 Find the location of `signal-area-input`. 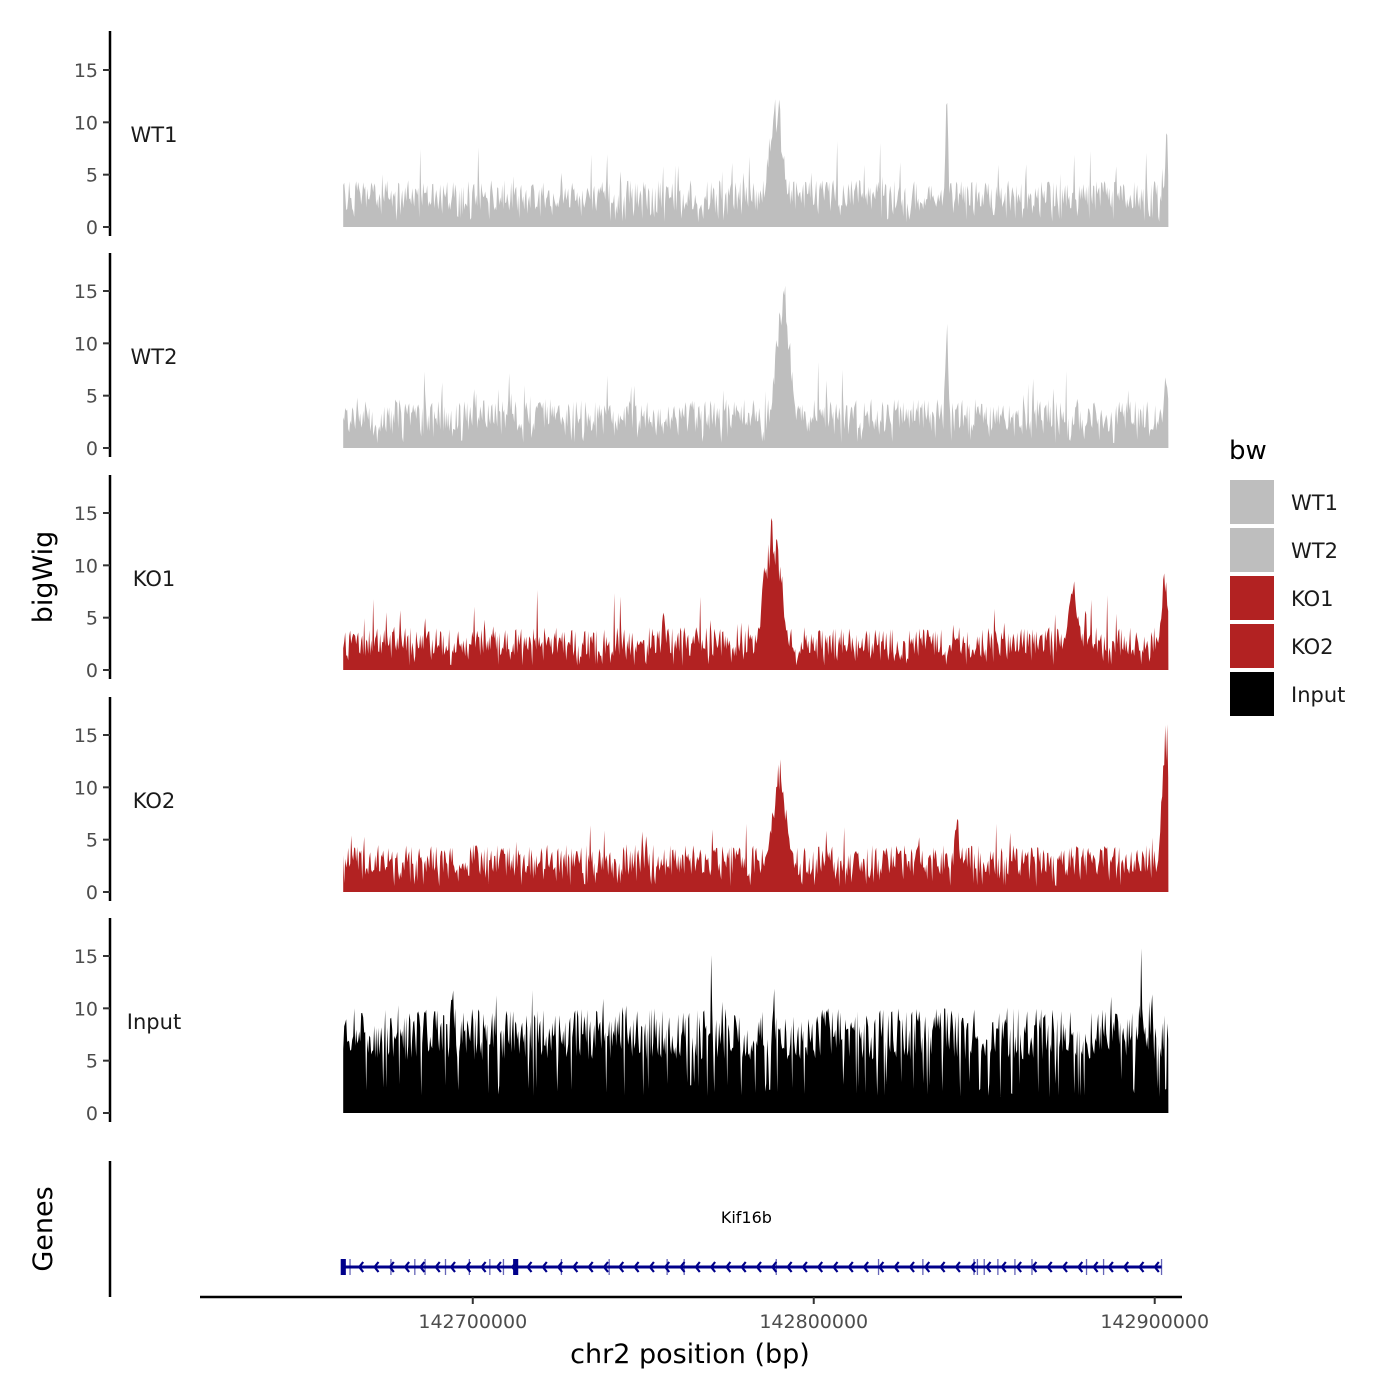

signal-area-input is located at coordinates (756, 1030).